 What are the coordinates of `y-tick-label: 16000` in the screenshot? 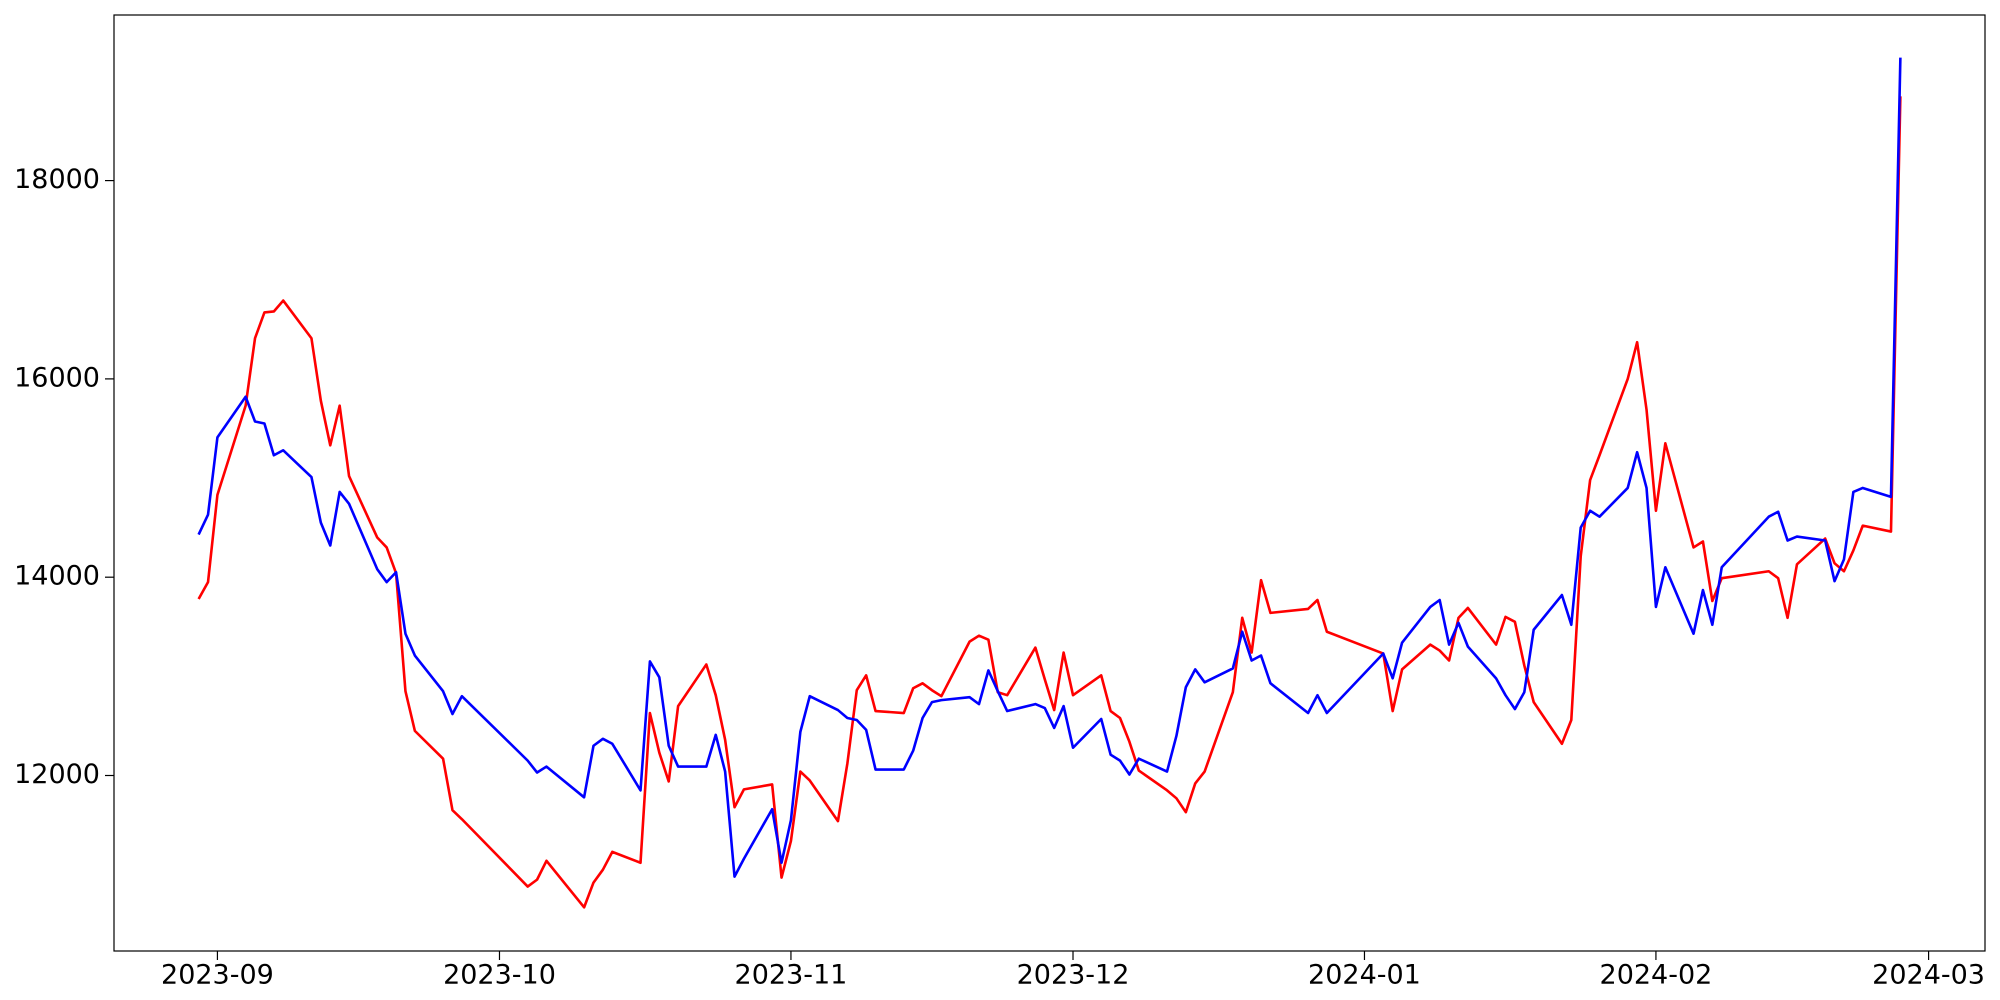 It's located at (57, 377).